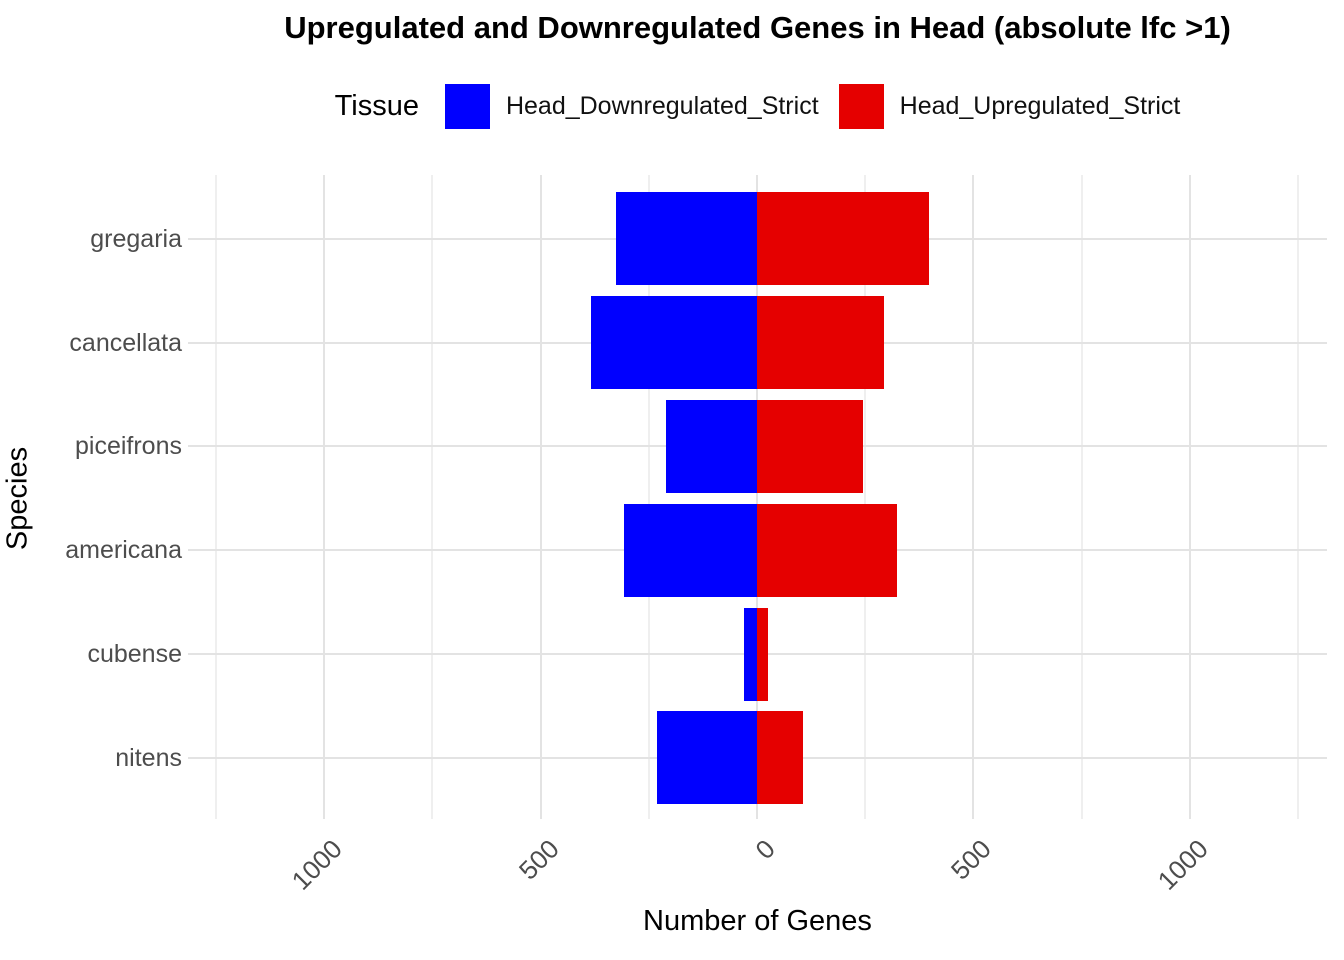  Describe the element at coordinates (820, 343) in the screenshot. I see `bar-upregulated-cancellata` at that location.